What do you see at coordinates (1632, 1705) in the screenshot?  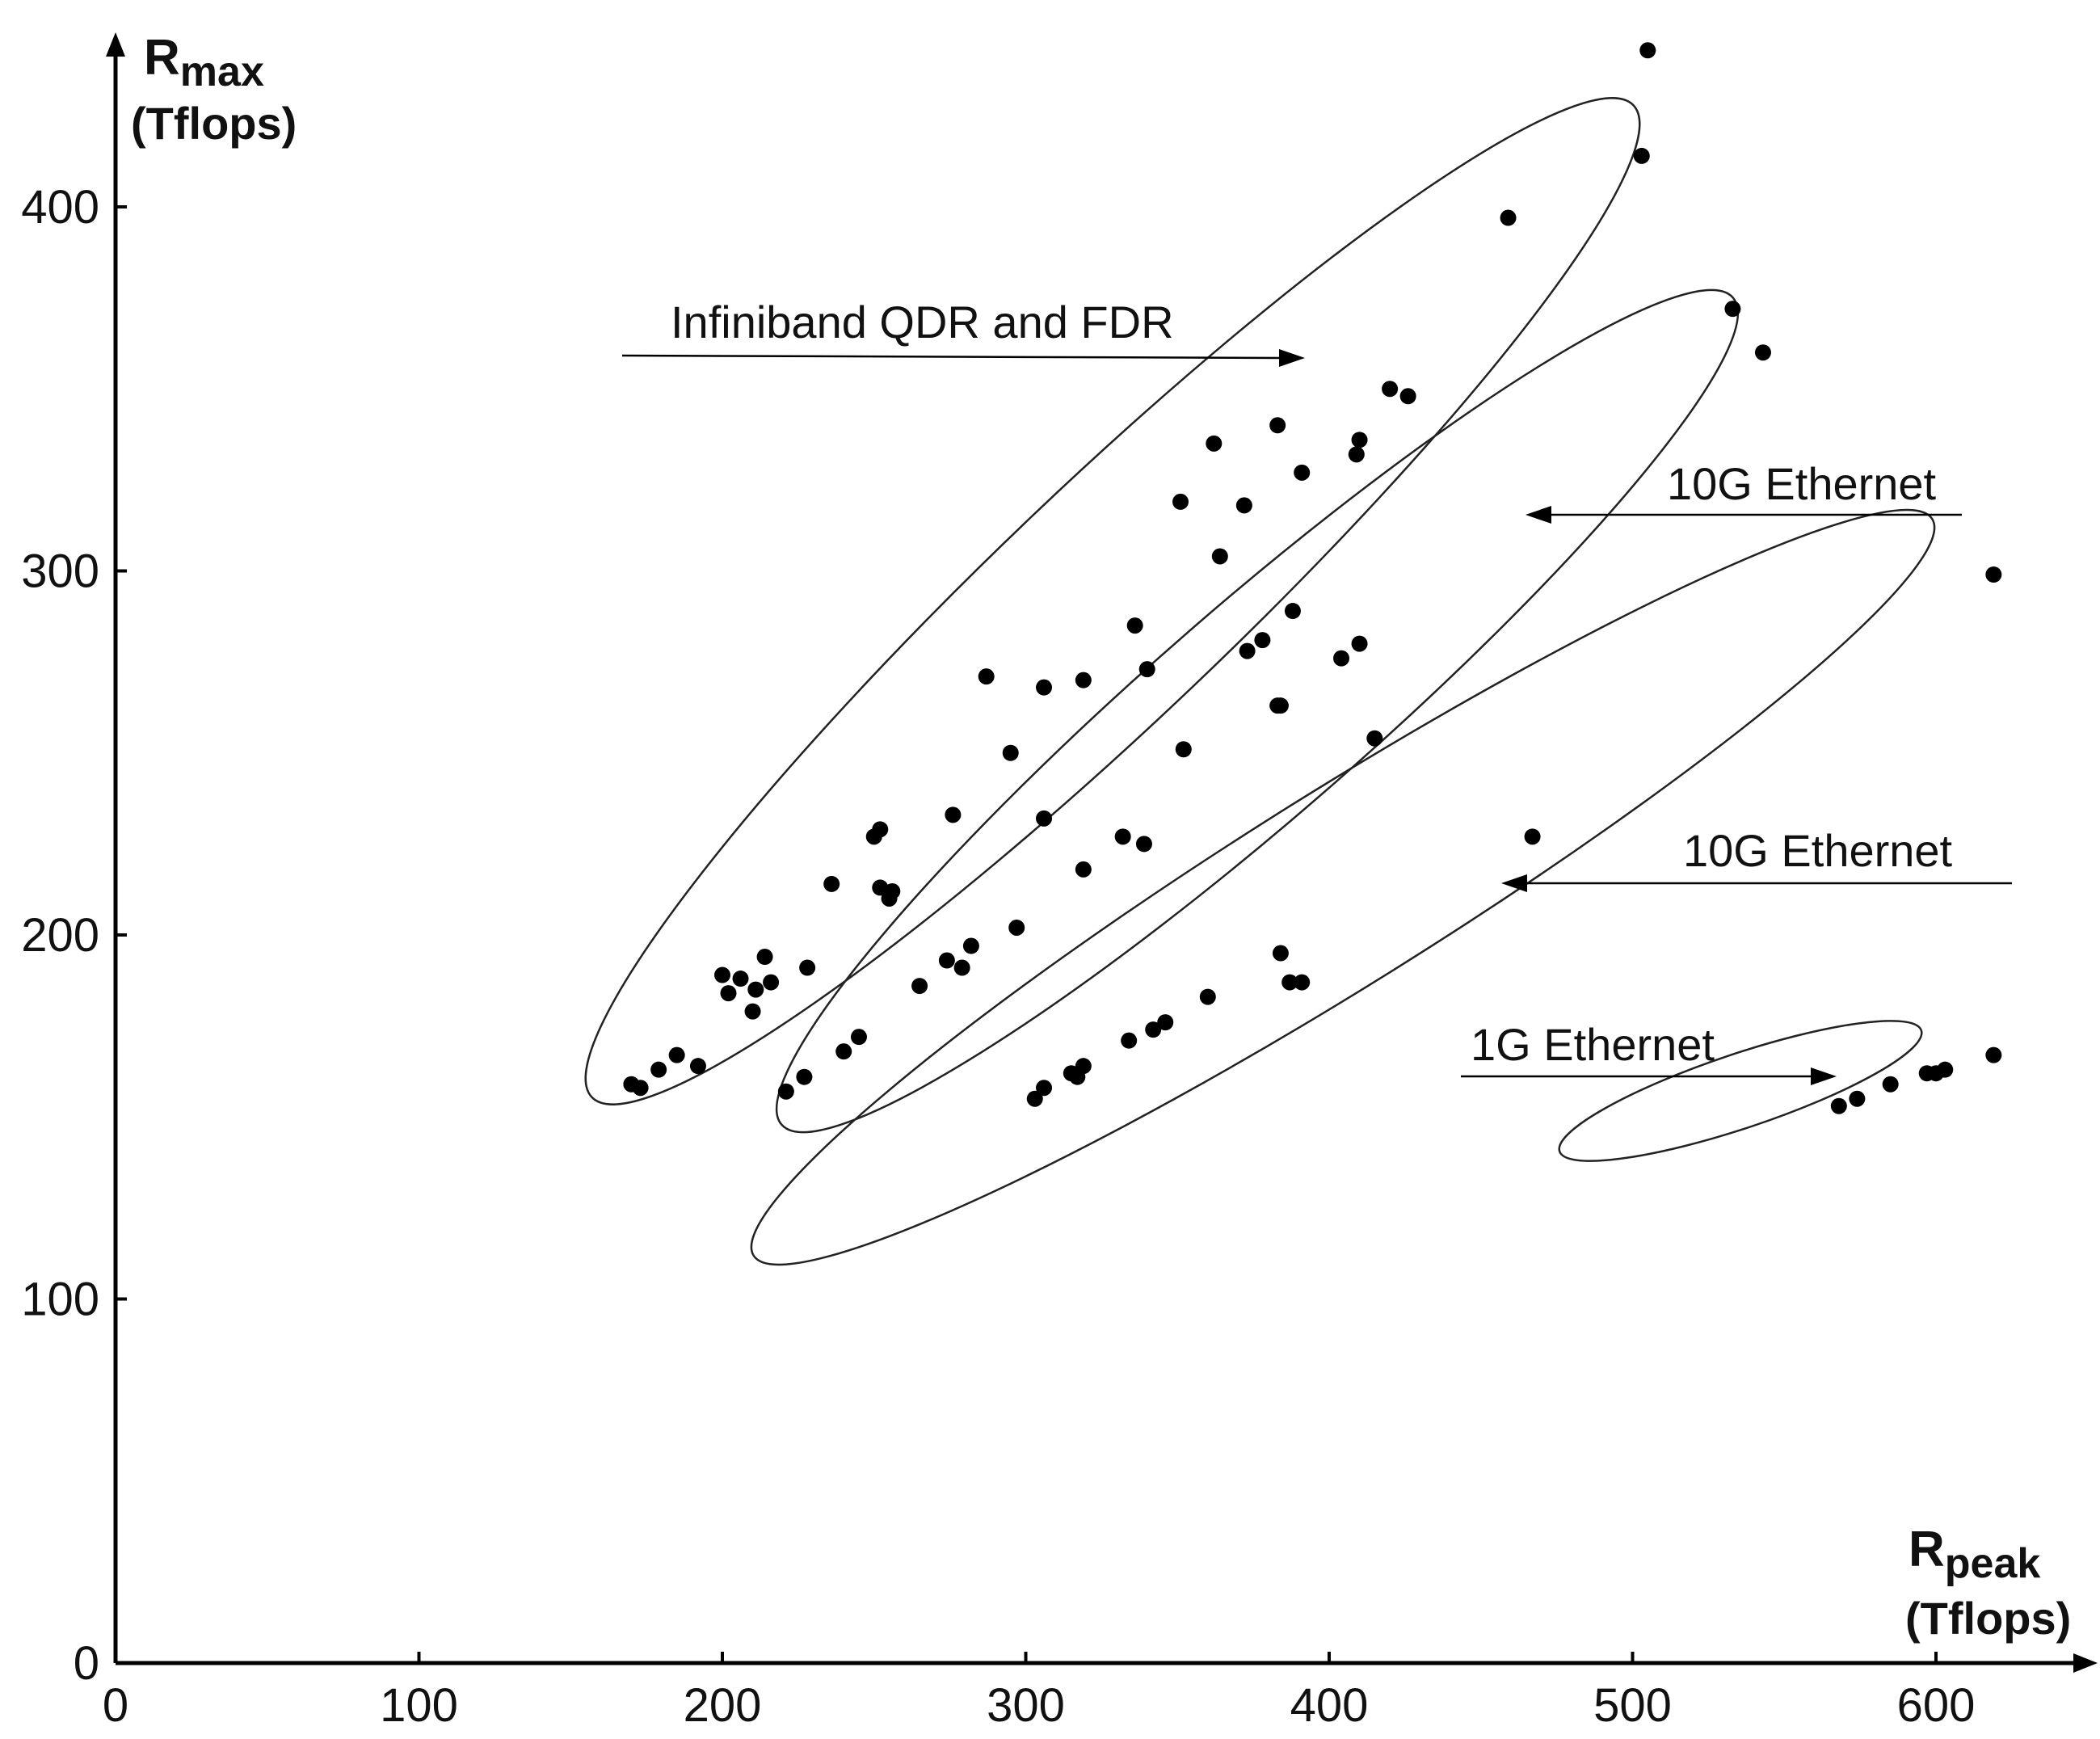 I see `x-tick-label: 500` at bounding box center [1632, 1705].